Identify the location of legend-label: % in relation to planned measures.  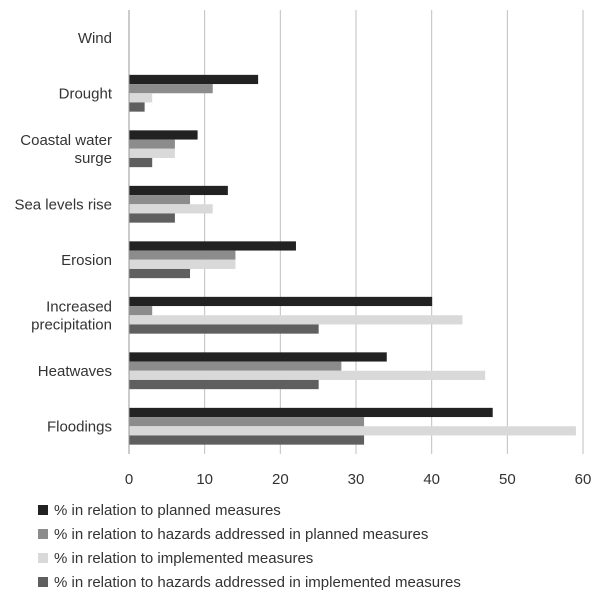
(167, 510).